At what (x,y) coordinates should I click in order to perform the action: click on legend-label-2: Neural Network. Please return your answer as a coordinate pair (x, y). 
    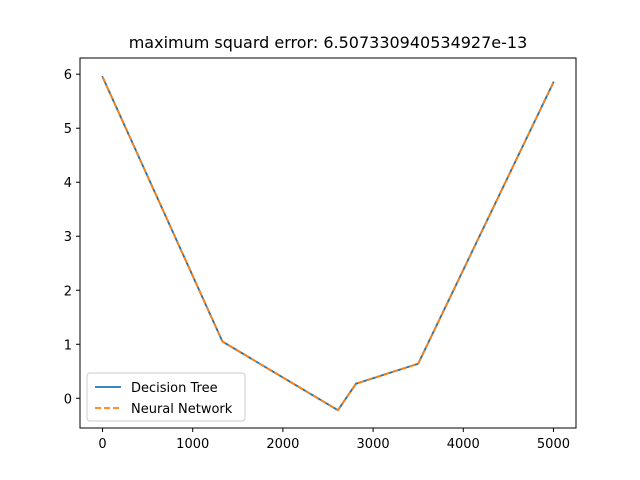
    Looking at the image, I should click on (182, 409).